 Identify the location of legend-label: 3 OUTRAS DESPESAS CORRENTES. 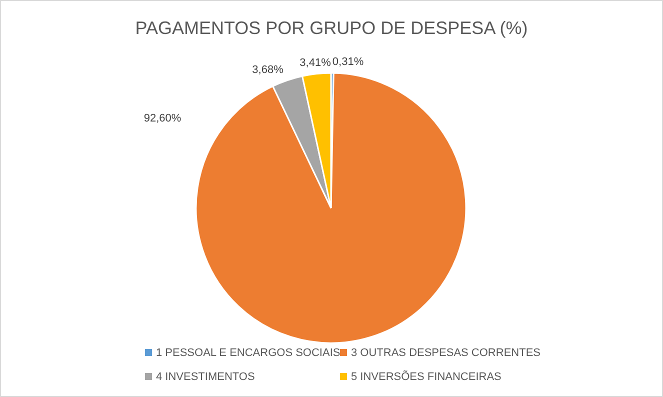
(445, 353).